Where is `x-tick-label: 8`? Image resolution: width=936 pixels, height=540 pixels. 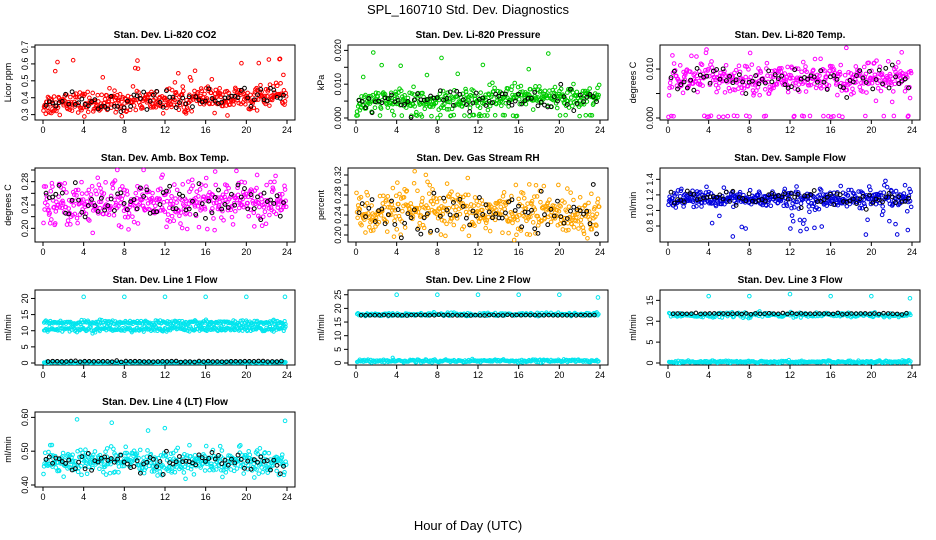 x-tick-label: 8 is located at coordinates (749, 252).